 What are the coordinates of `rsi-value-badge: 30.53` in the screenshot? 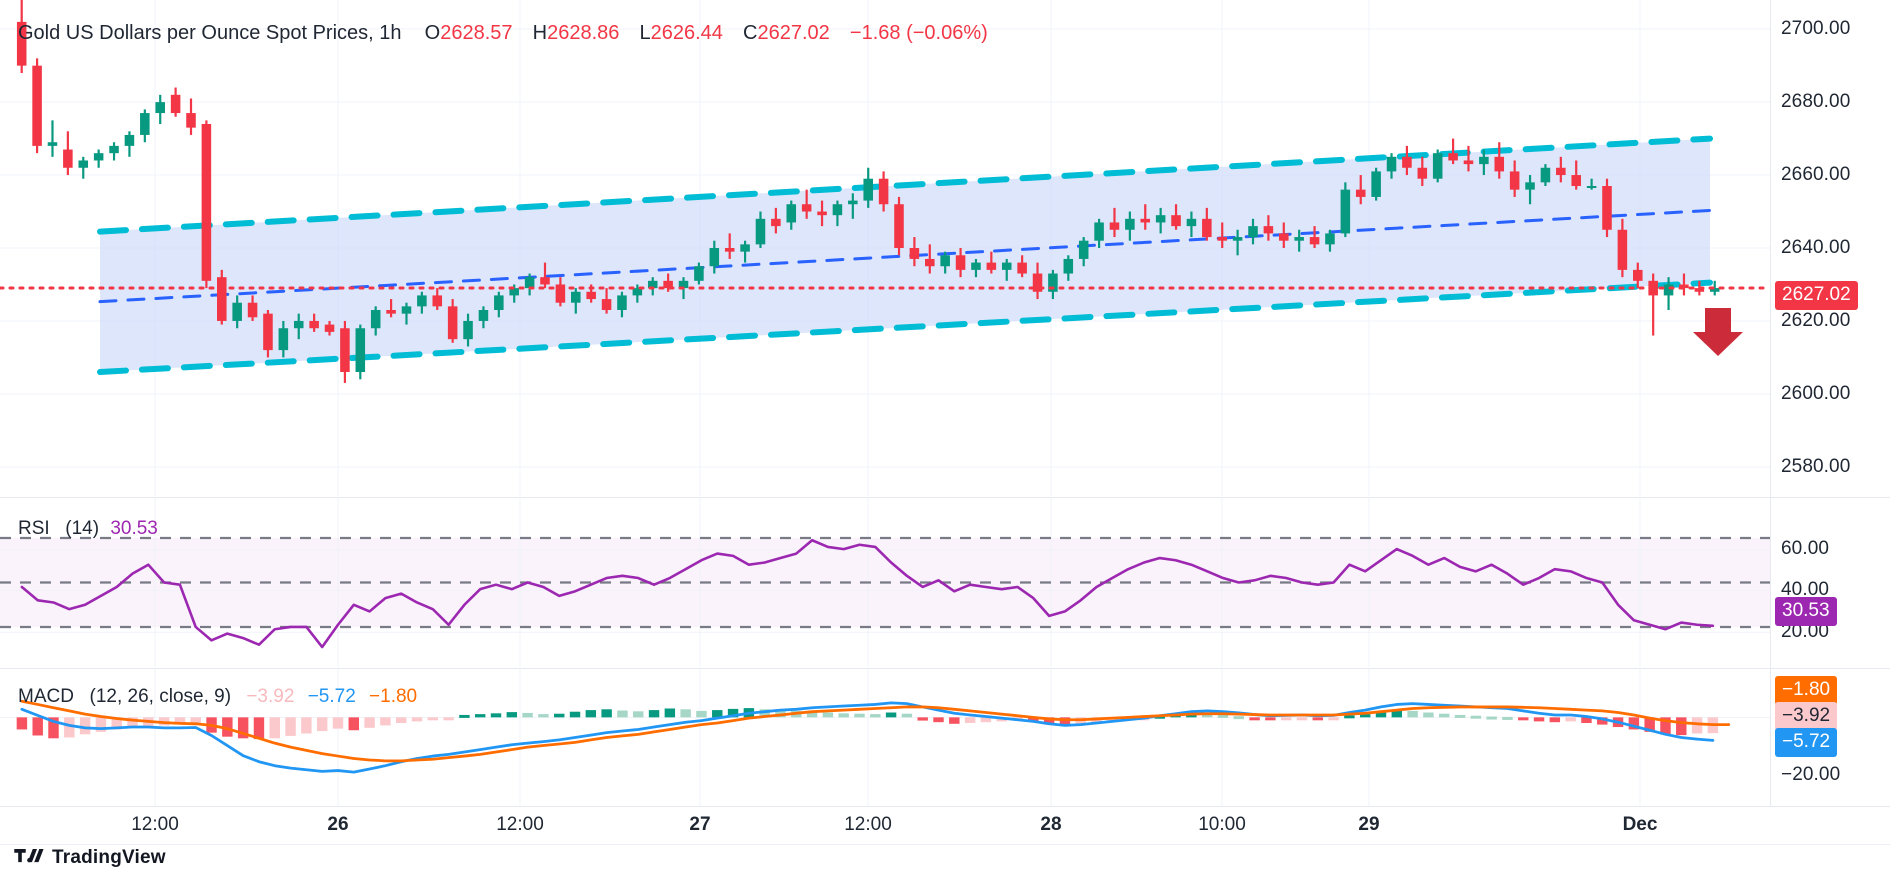 It's located at (1806, 611).